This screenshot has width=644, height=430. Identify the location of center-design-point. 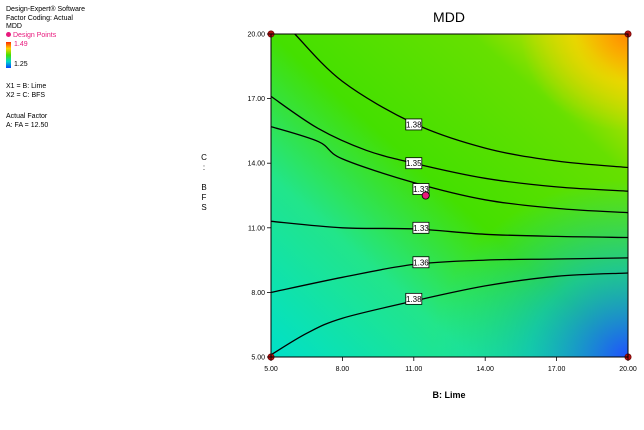
(425, 195).